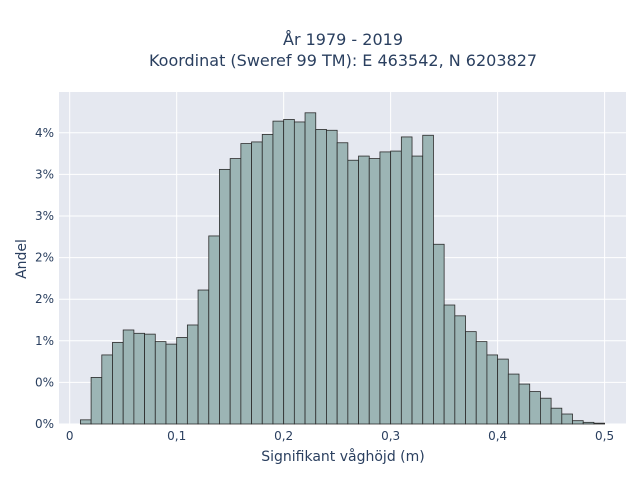 The width and height of the screenshot is (640, 480). What do you see at coordinates (44, 341) in the screenshot?
I see `y-tick-label: 1%` at bounding box center [44, 341].